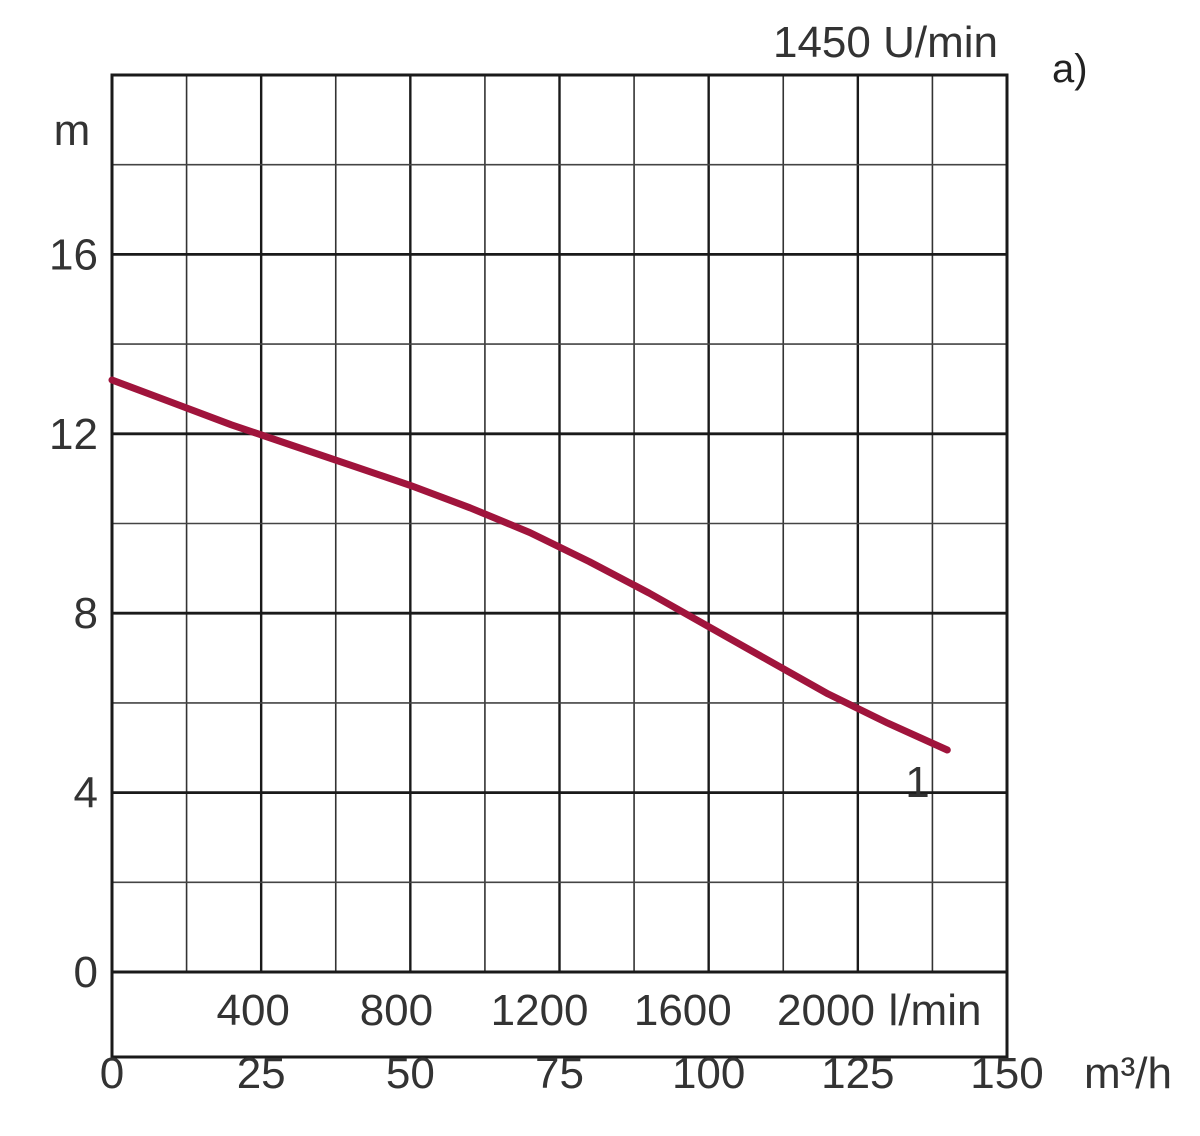 This screenshot has height=1136, width=1200. I want to click on x-tick-label: 100, so click(708, 1073).